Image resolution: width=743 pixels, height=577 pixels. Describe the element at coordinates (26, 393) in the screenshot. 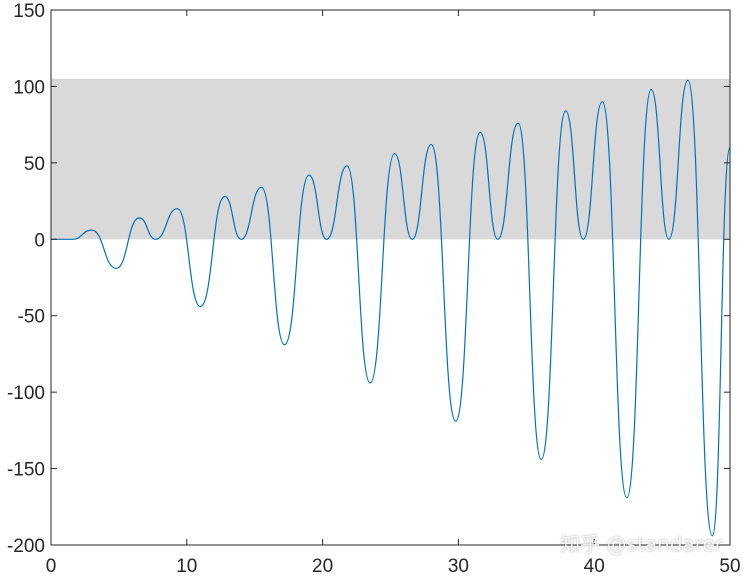

I see `y-tick-label: -100` at that location.